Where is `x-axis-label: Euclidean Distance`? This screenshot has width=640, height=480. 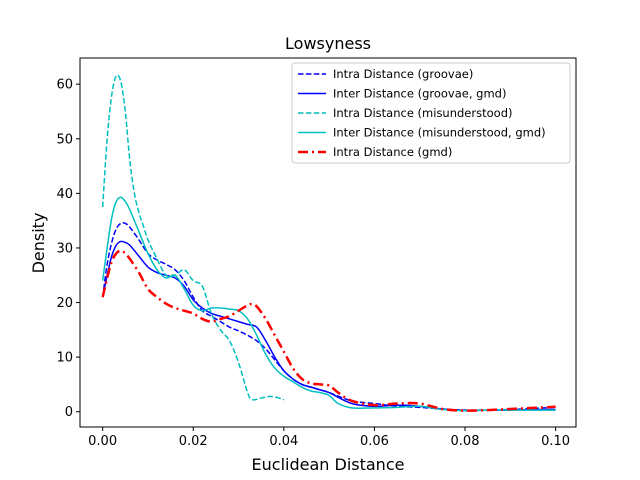
x-axis-label: Euclidean Distance is located at coordinates (328, 464).